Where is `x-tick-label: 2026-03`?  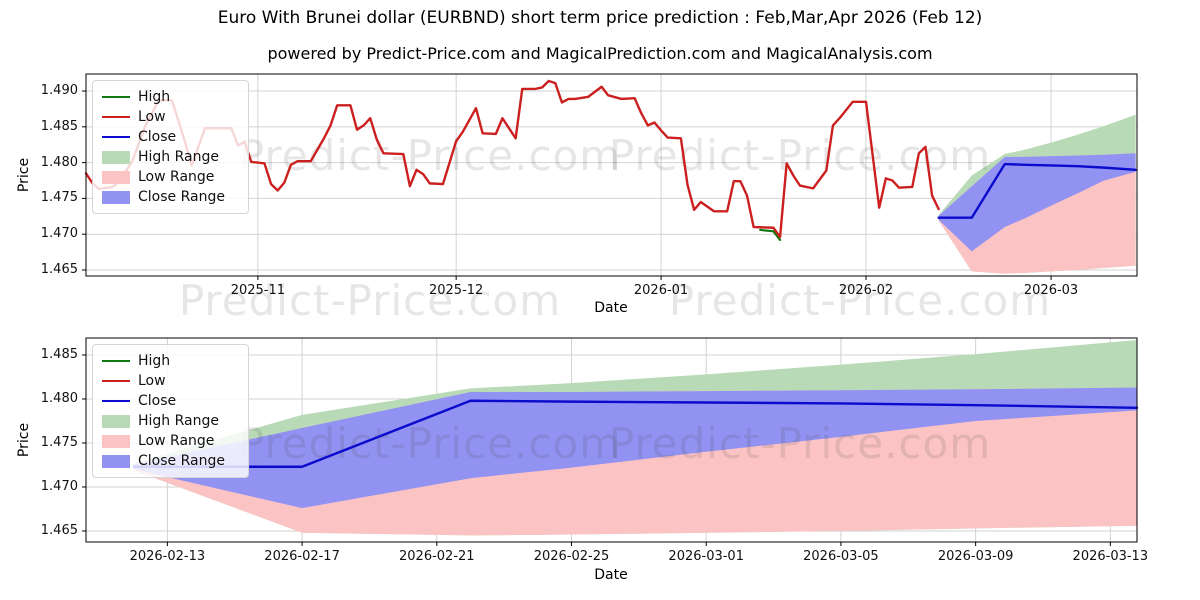 x-tick-label: 2026-03 is located at coordinates (1051, 290).